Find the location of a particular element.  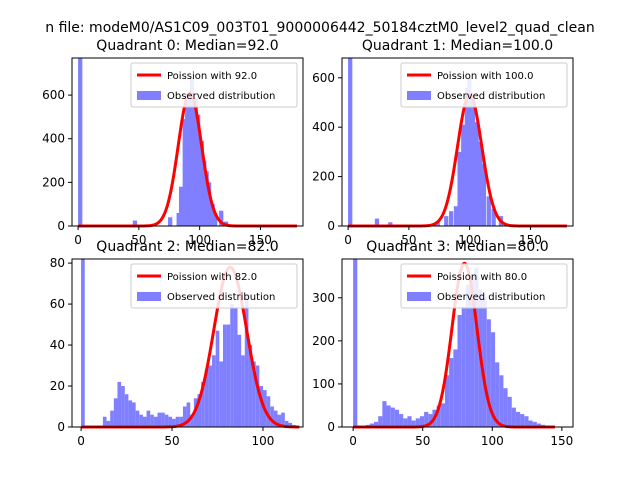

y-tick-label: 600 is located at coordinates (53, 95).